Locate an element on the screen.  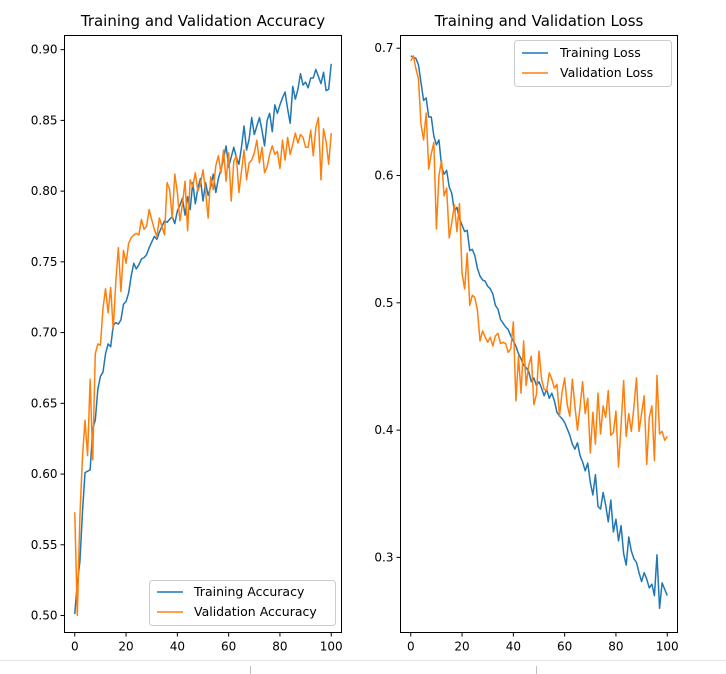
bottom-divider is located at coordinates (363, 660).